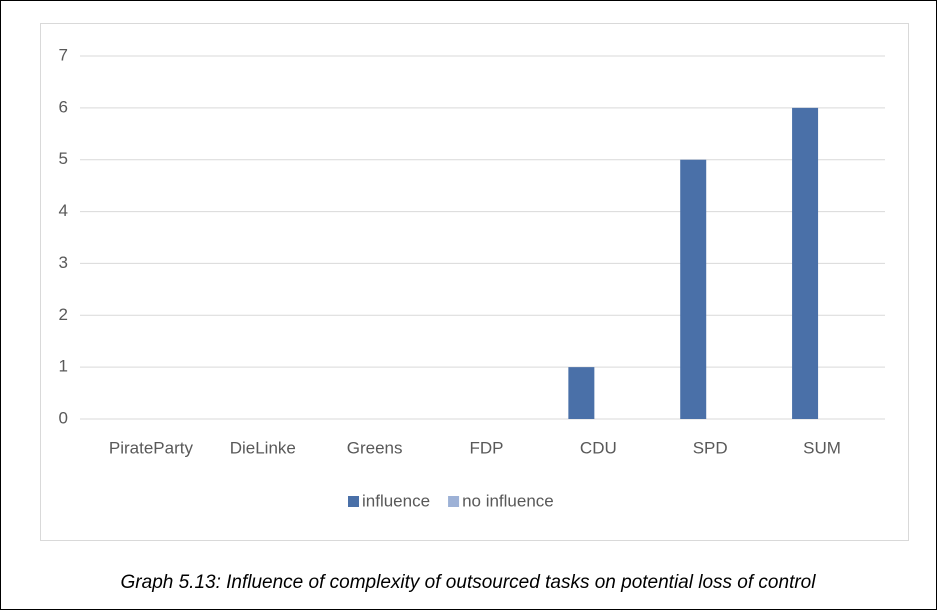 The width and height of the screenshot is (937, 610). Describe the element at coordinates (63, 262) in the screenshot. I see `y-tick-label: 3` at that location.